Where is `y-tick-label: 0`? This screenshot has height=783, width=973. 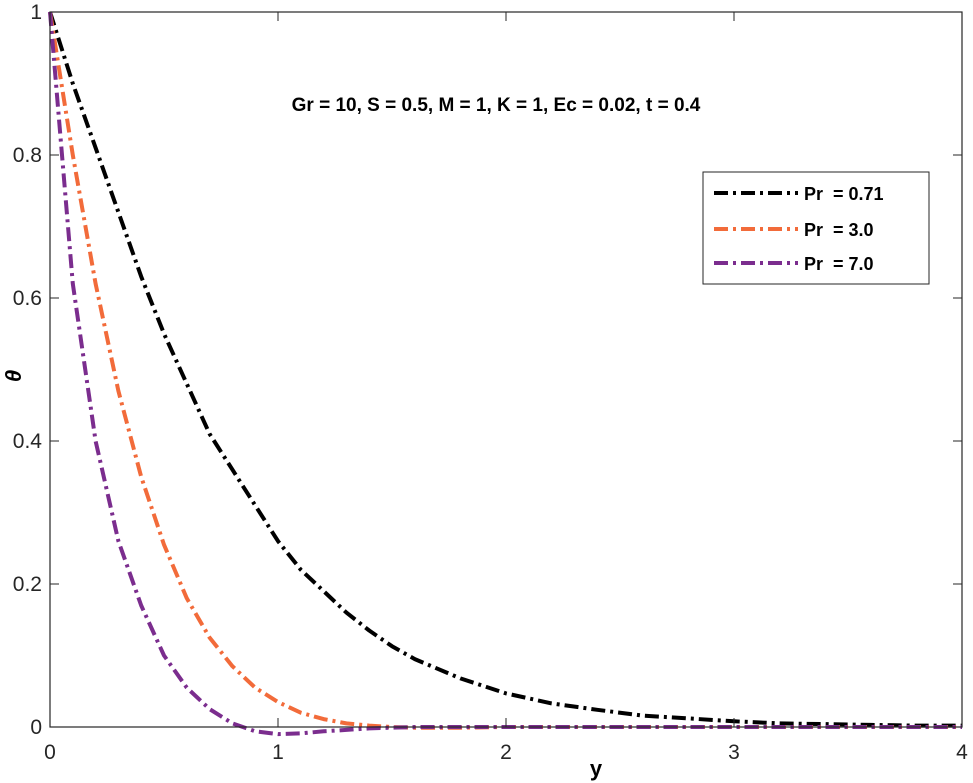 y-tick-label: 0 is located at coordinates (36, 727).